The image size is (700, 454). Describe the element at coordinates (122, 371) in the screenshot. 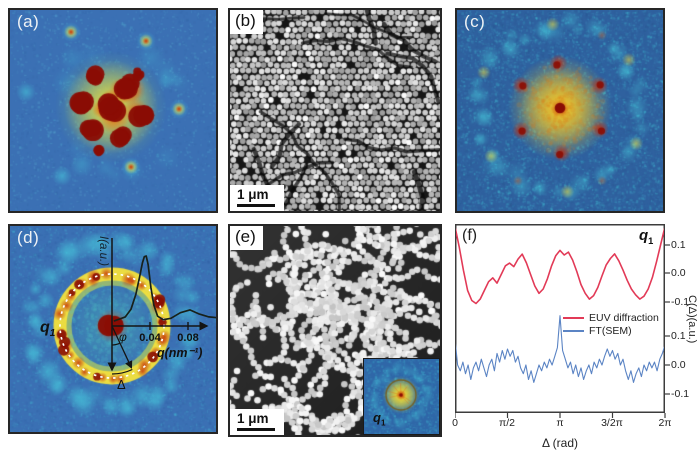

I see `delta-angle-arc` at that location.